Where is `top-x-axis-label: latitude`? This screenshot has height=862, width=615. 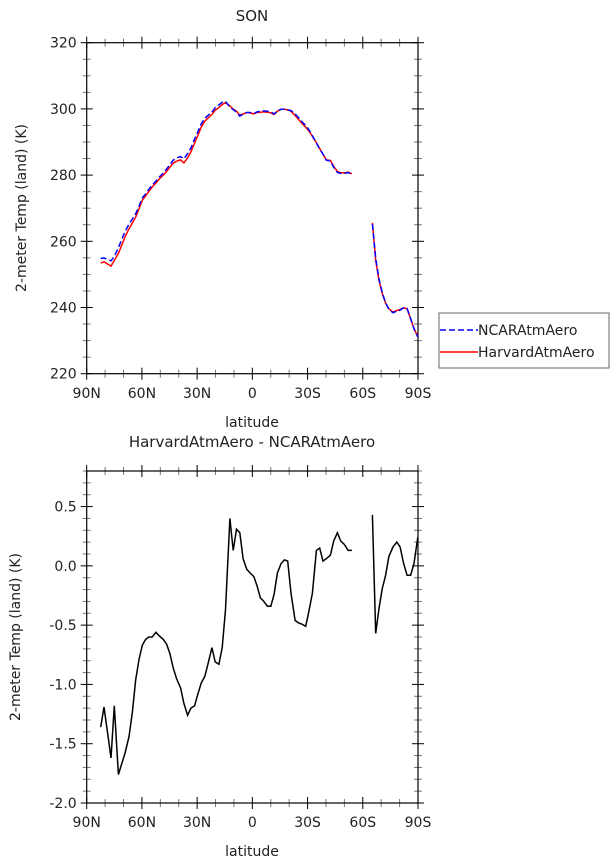
top-x-axis-label: latitude is located at coordinates (252, 423).